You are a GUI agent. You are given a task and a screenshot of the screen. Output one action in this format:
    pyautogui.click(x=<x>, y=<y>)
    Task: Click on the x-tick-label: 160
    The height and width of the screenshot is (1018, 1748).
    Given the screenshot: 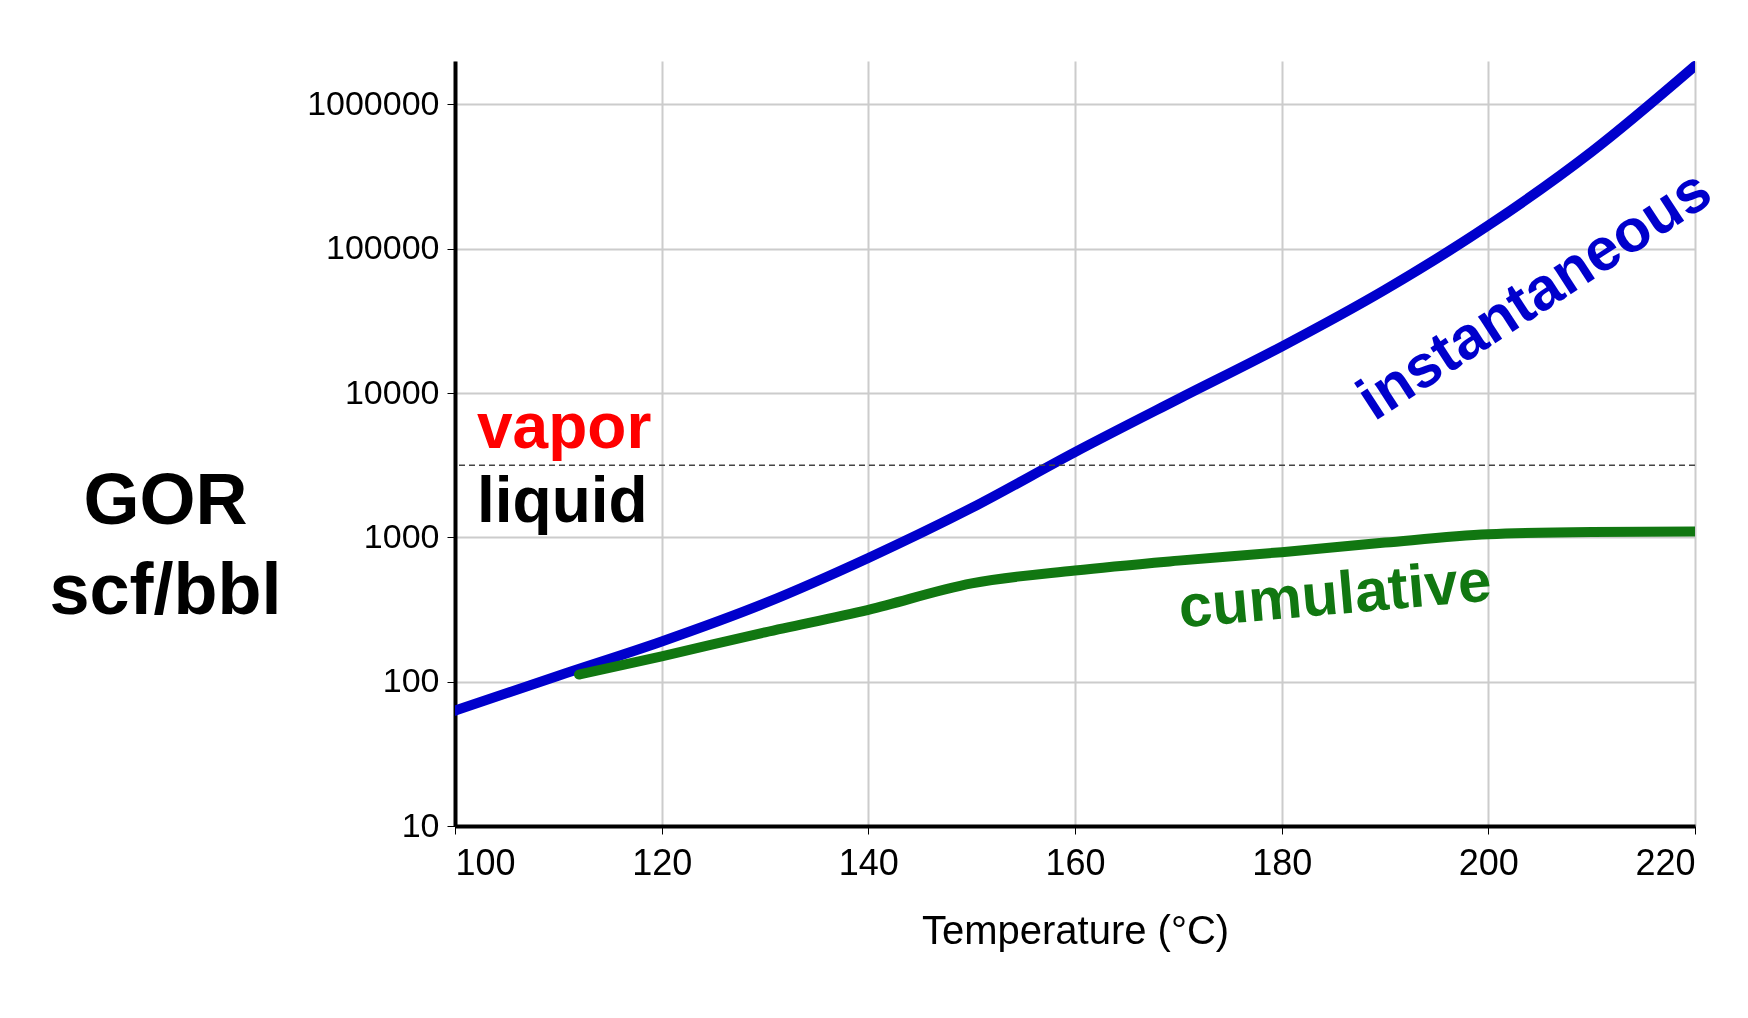 What is the action you would take?
    pyautogui.click(x=1075, y=862)
    